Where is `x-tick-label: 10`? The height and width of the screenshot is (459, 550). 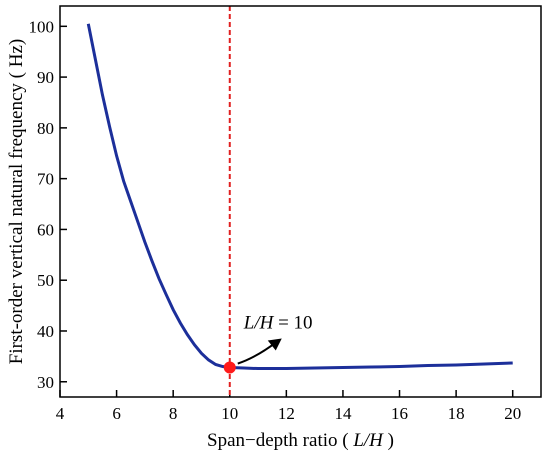 x-tick-label: 10 is located at coordinates (229, 413).